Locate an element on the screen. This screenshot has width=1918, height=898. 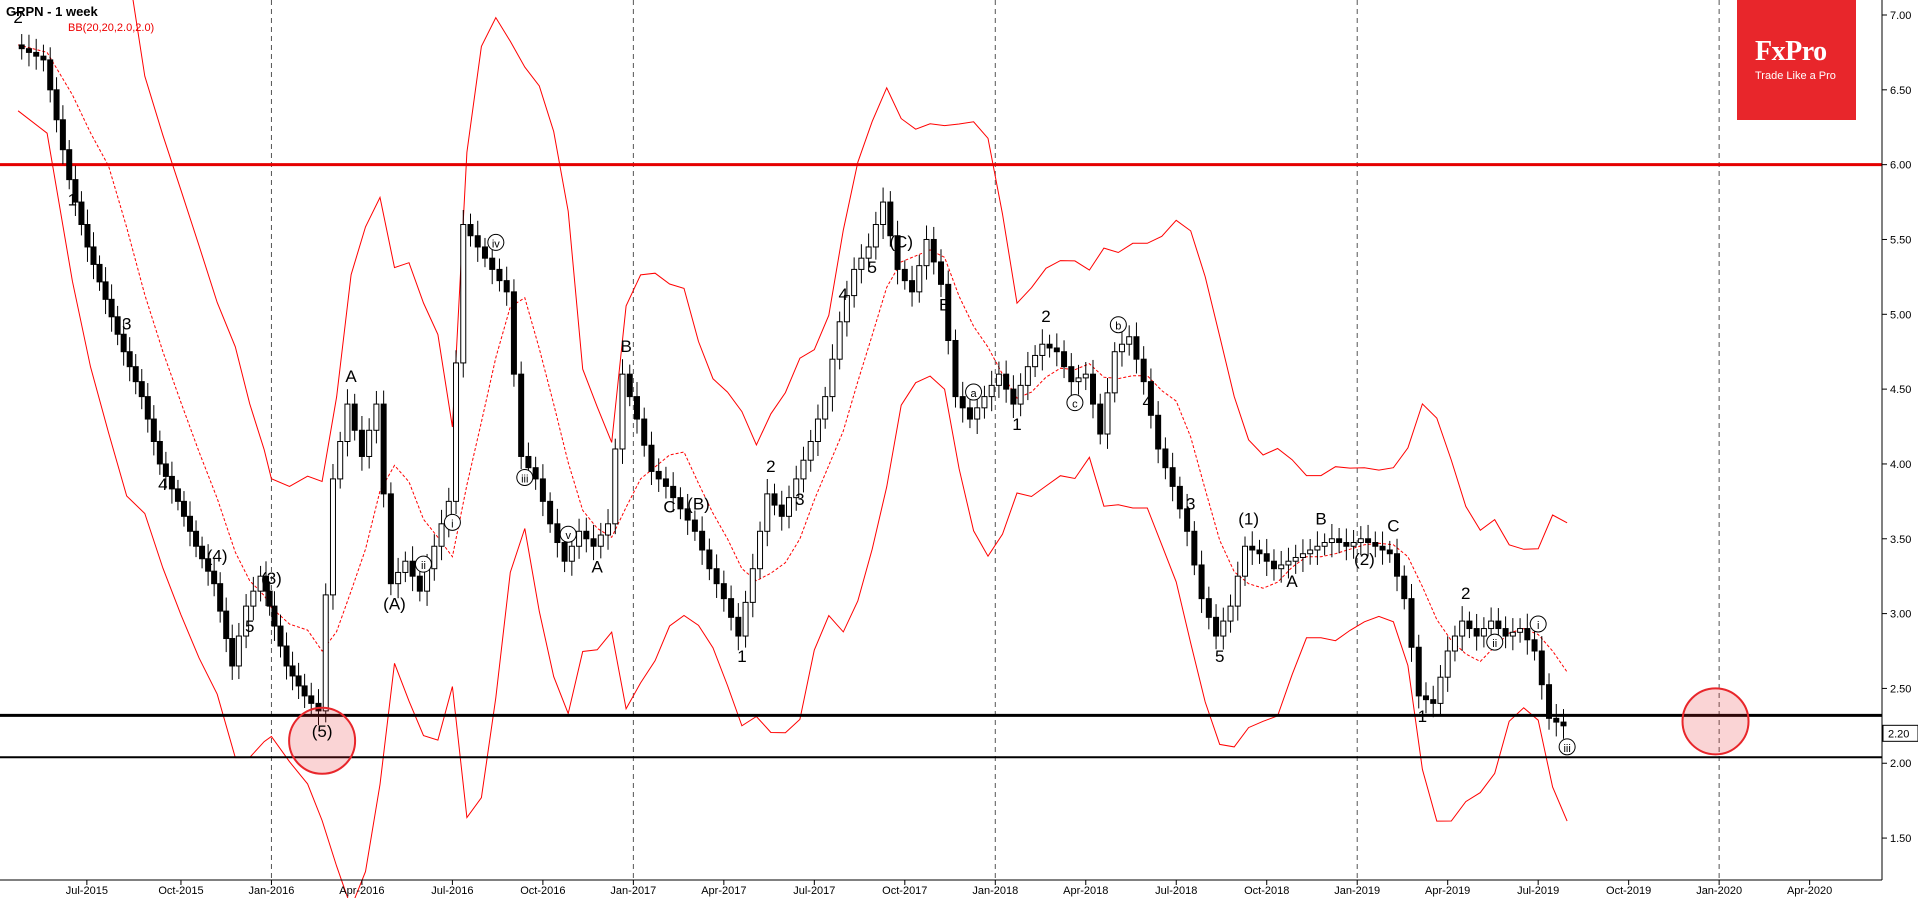
wave-label: iii is located at coordinates (524, 479).